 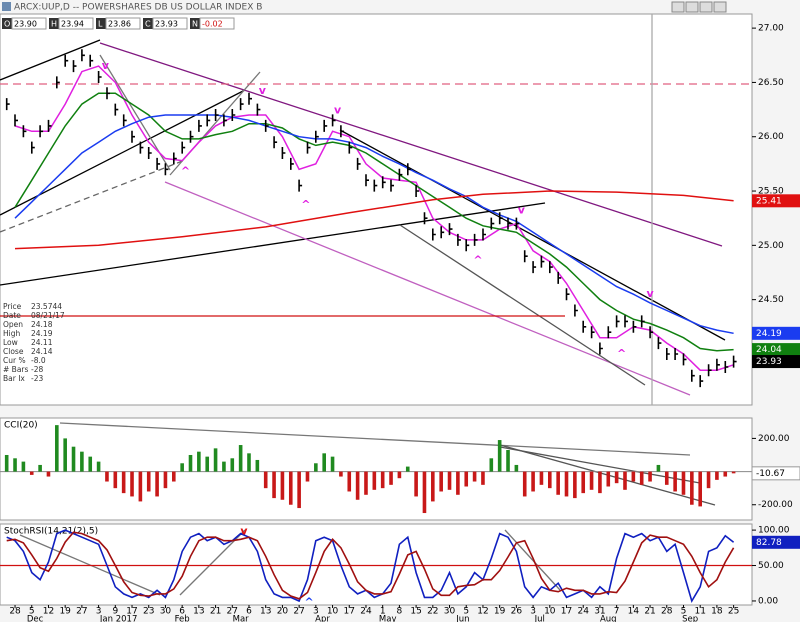 I want to click on x-tick-label: 18, so click(x=717, y=612).